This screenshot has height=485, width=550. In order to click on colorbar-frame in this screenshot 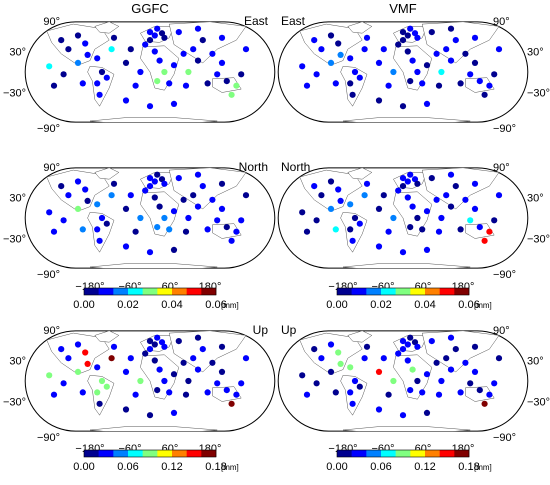, I will do `click(403, 453)`.